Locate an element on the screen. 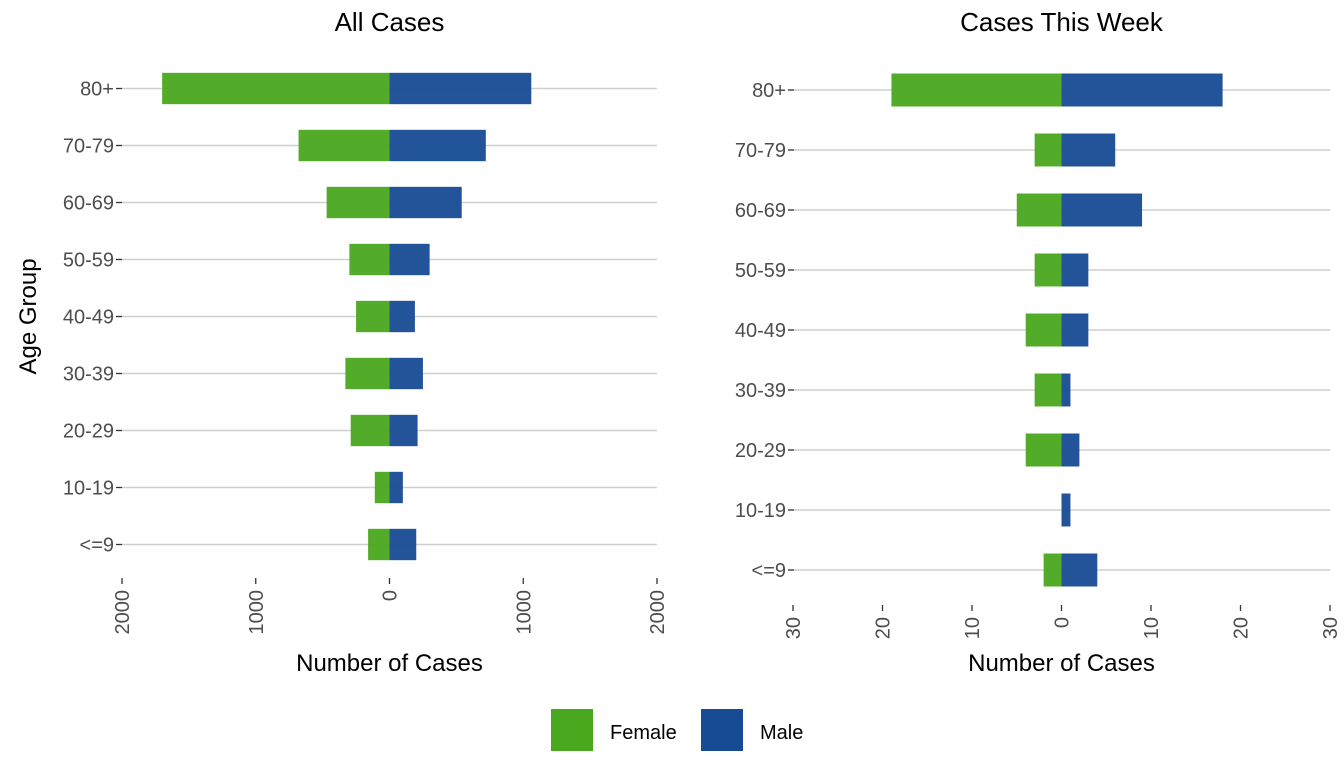 The height and width of the screenshot is (768, 1344). legend-key-female is located at coordinates (572, 730).